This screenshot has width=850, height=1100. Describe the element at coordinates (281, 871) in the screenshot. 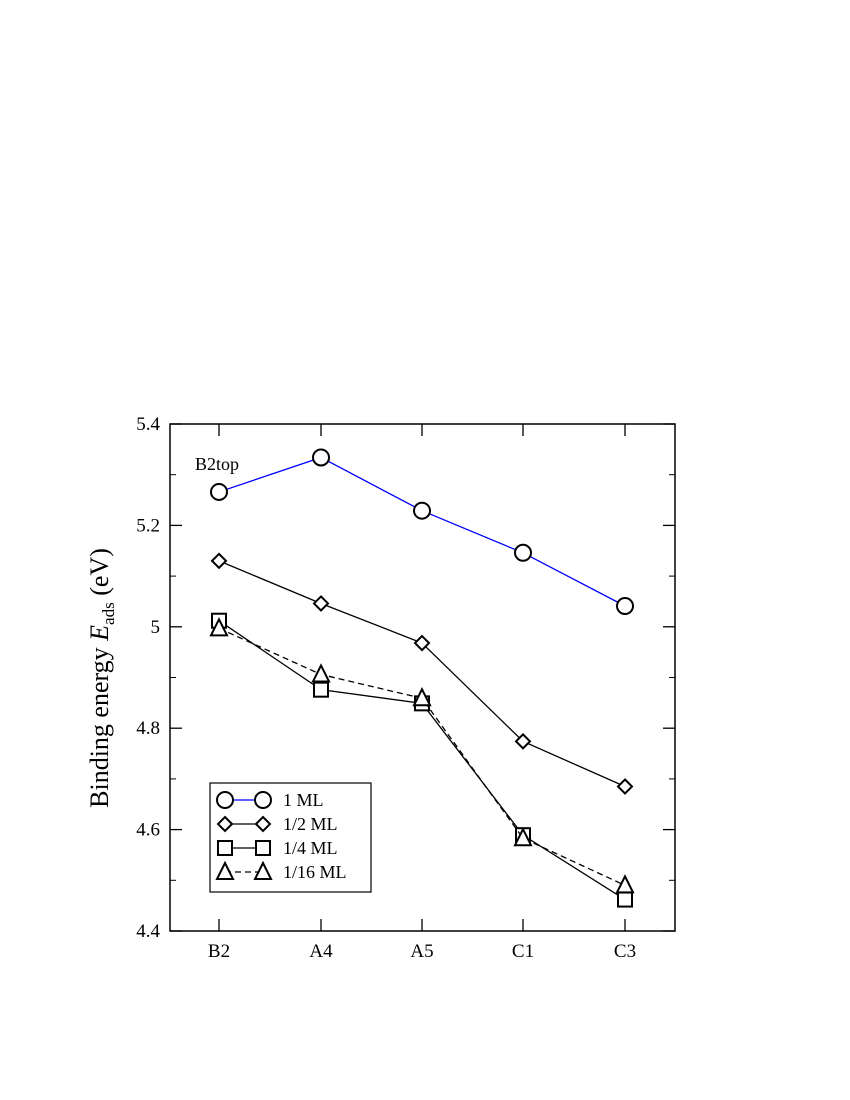

I see `legend-item-1-16-ml: 1/16 ML` at that location.